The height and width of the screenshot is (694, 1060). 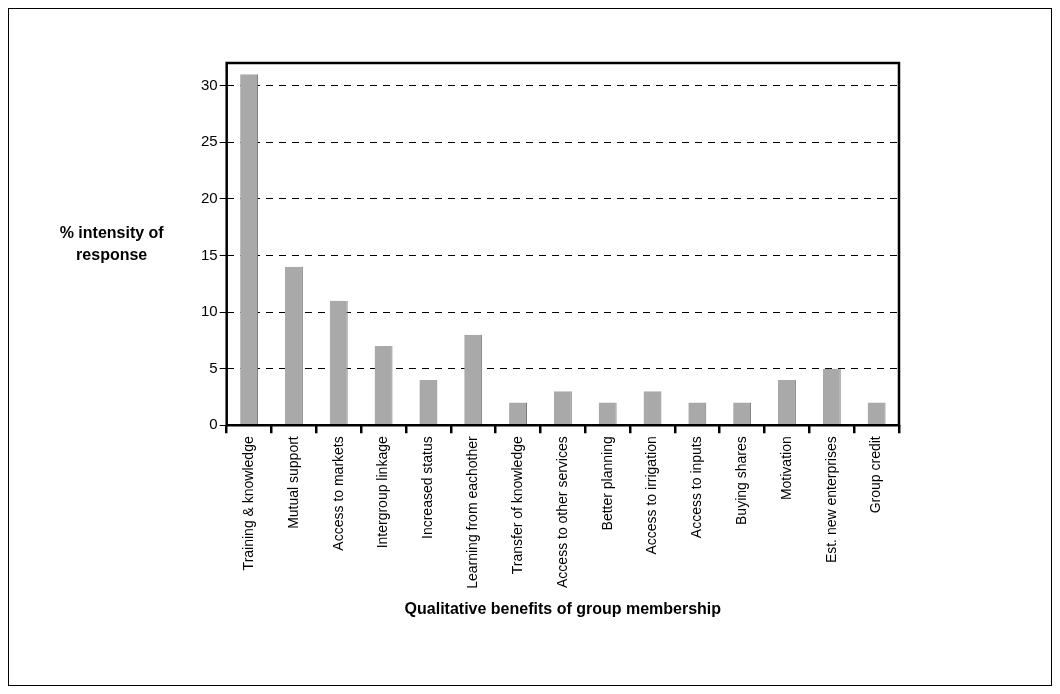 I want to click on y-tick-label: 30, so click(x=209, y=84).